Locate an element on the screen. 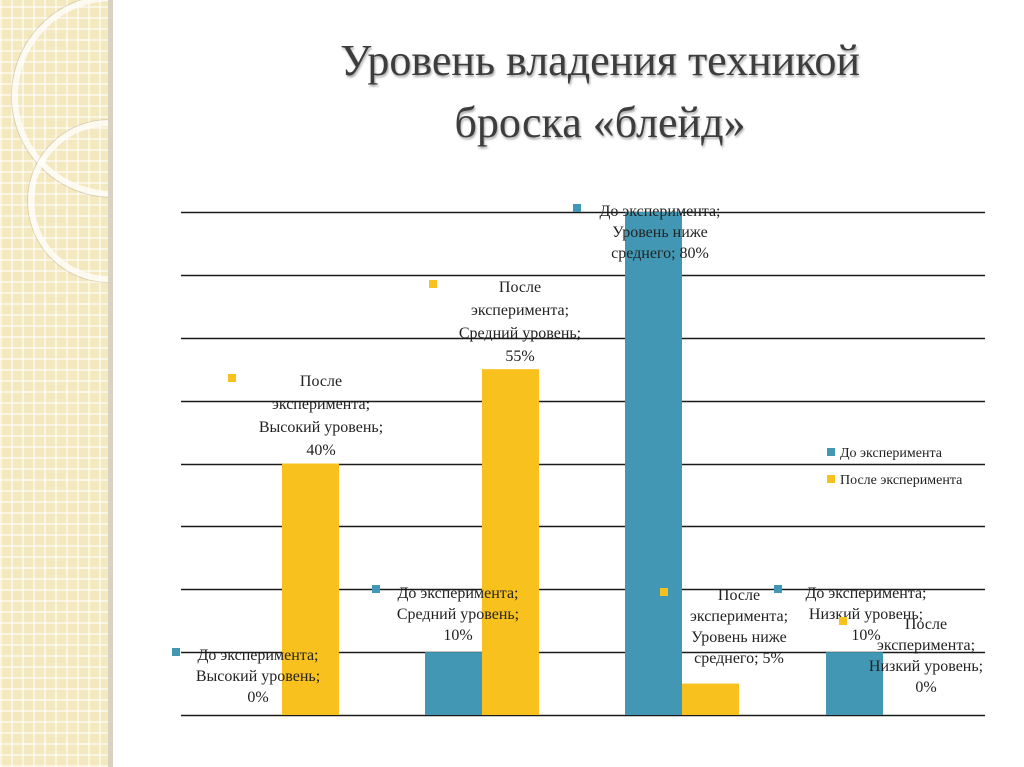 The image size is (1024, 767). decorative-side-panel is located at coordinates (56, 383).